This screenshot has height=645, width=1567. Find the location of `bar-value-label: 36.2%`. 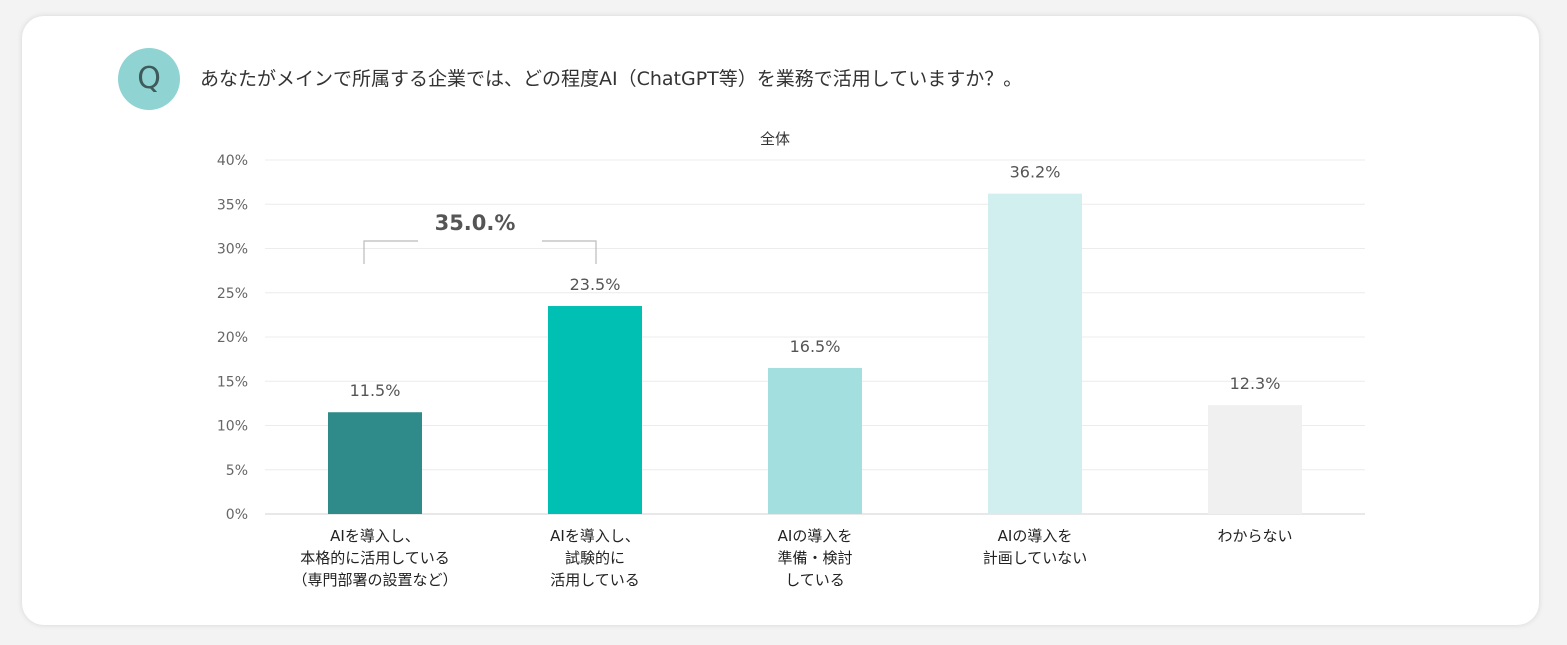

bar-value-label: 36.2% is located at coordinates (1035, 172).